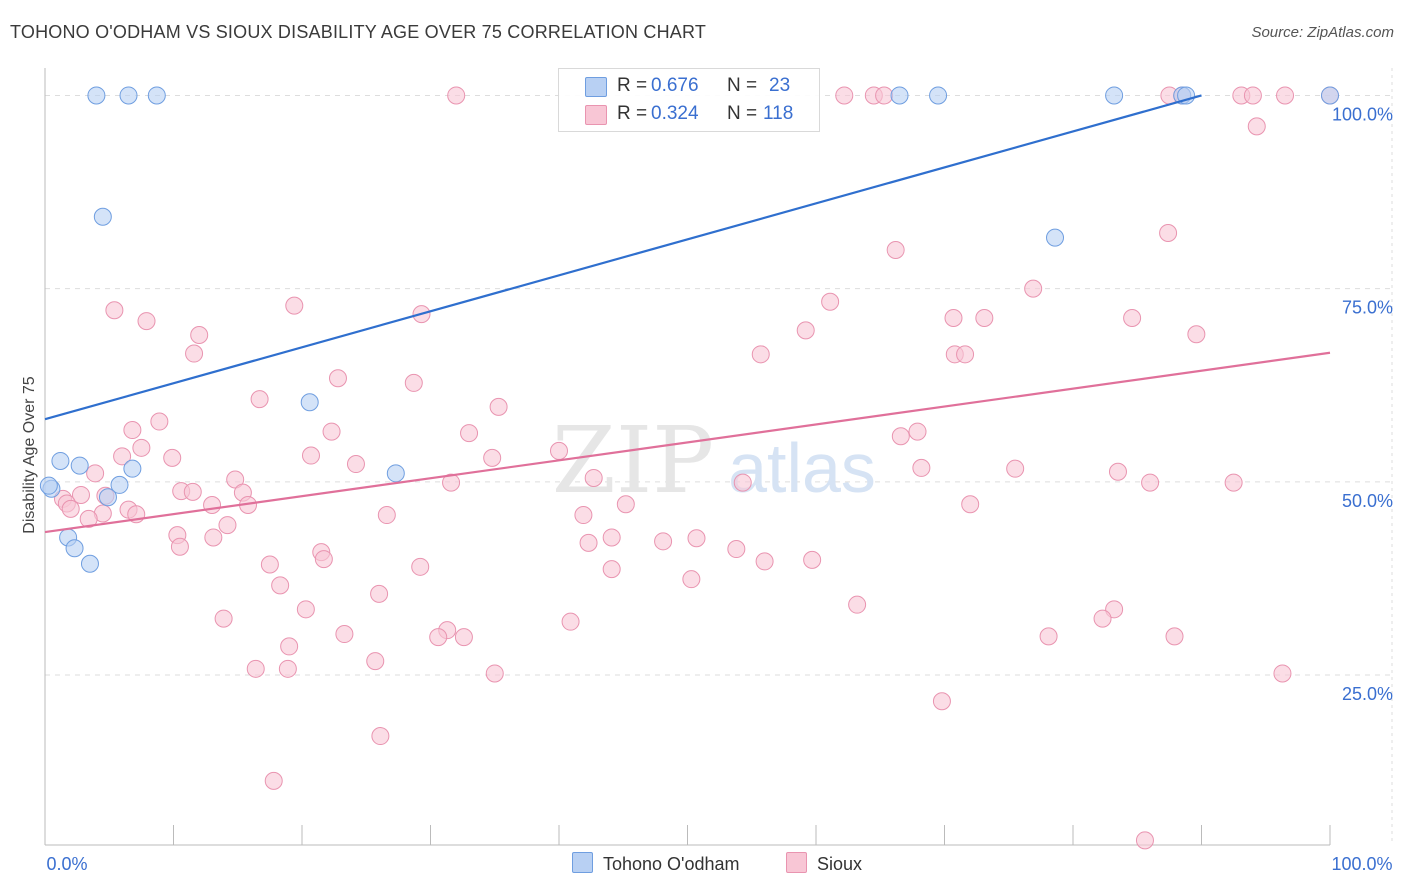 The height and width of the screenshot is (892, 1406). I want to click on source-credit: Source: ZipAtlas.com, so click(1322, 32).